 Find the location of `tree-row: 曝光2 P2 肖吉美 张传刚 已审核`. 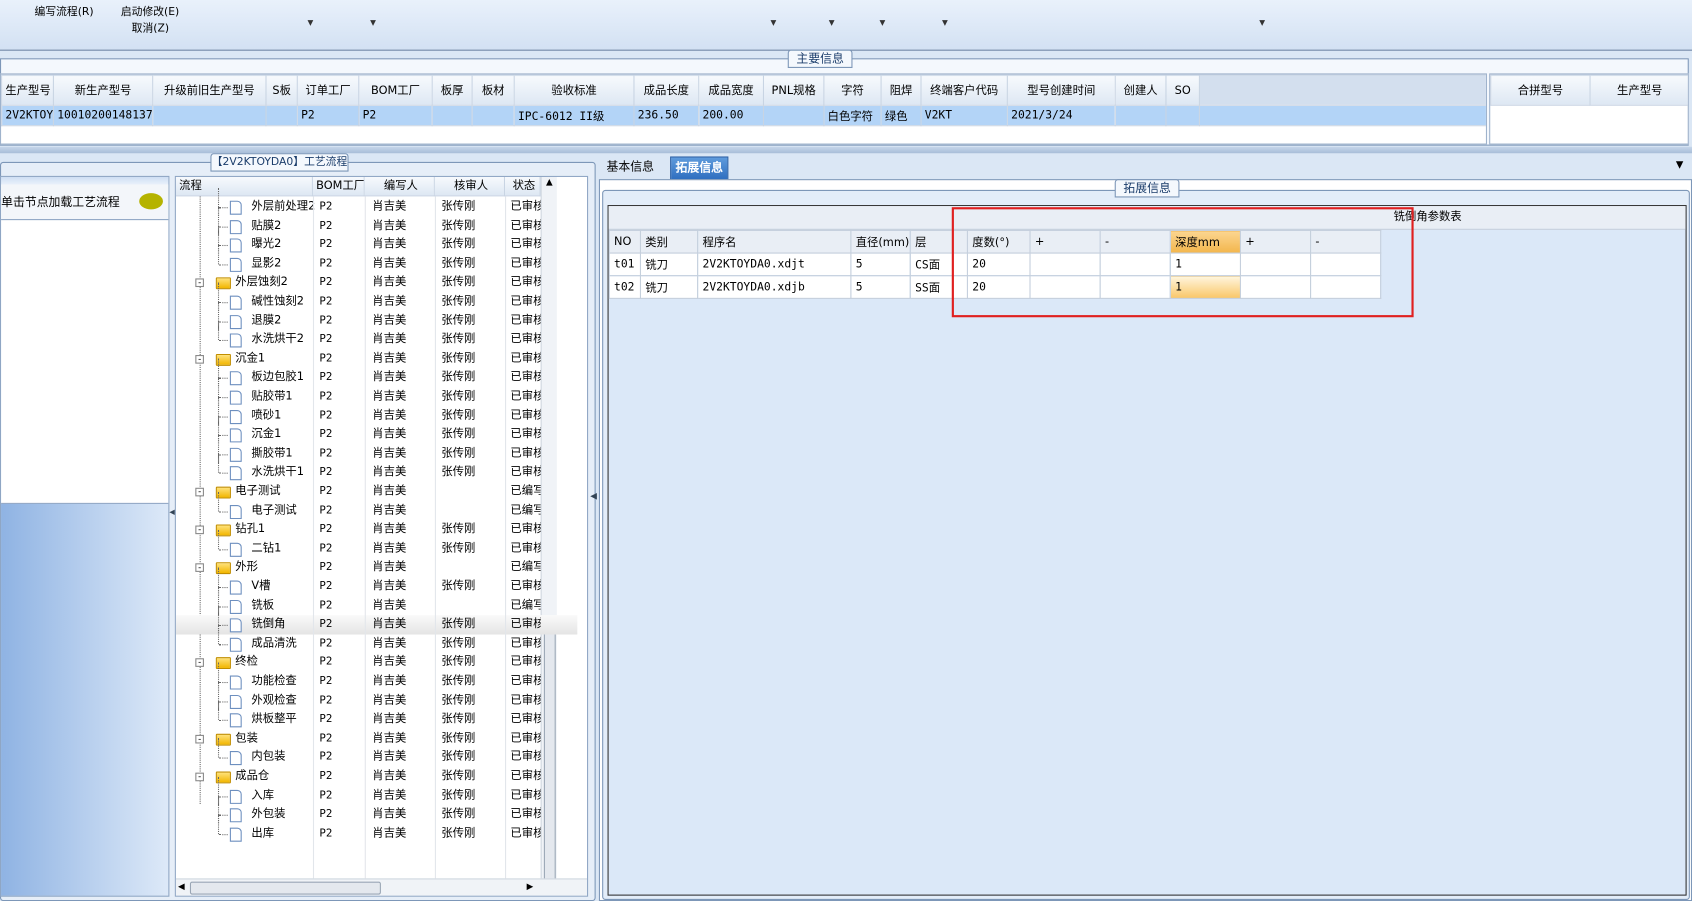

tree-row: 曝光2 P2 肖吉美 张传刚 已审核 is located at coordinates (376, 239).